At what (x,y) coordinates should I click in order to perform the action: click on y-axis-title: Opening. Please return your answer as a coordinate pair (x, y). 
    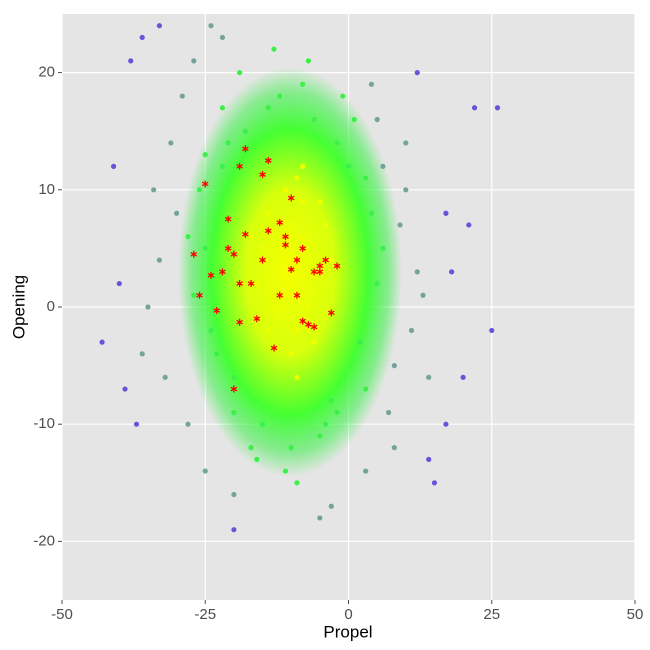
    Looking at the image, I should click on (18, 307).